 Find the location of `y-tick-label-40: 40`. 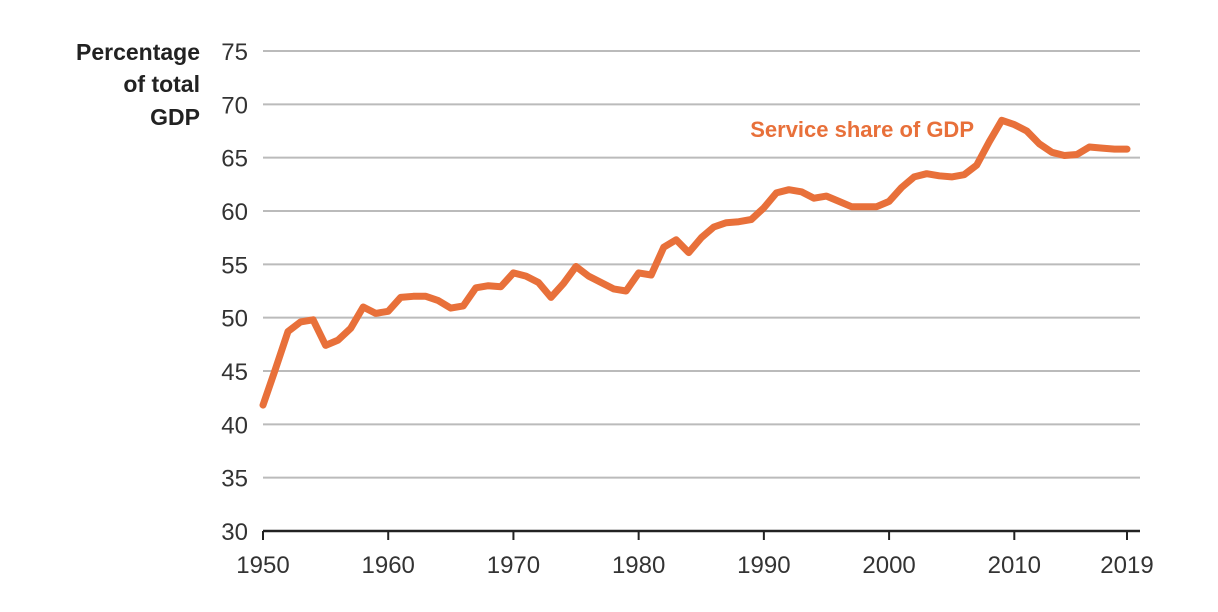

y-tick-label-40: 40 is located at coordinates (234, 425).